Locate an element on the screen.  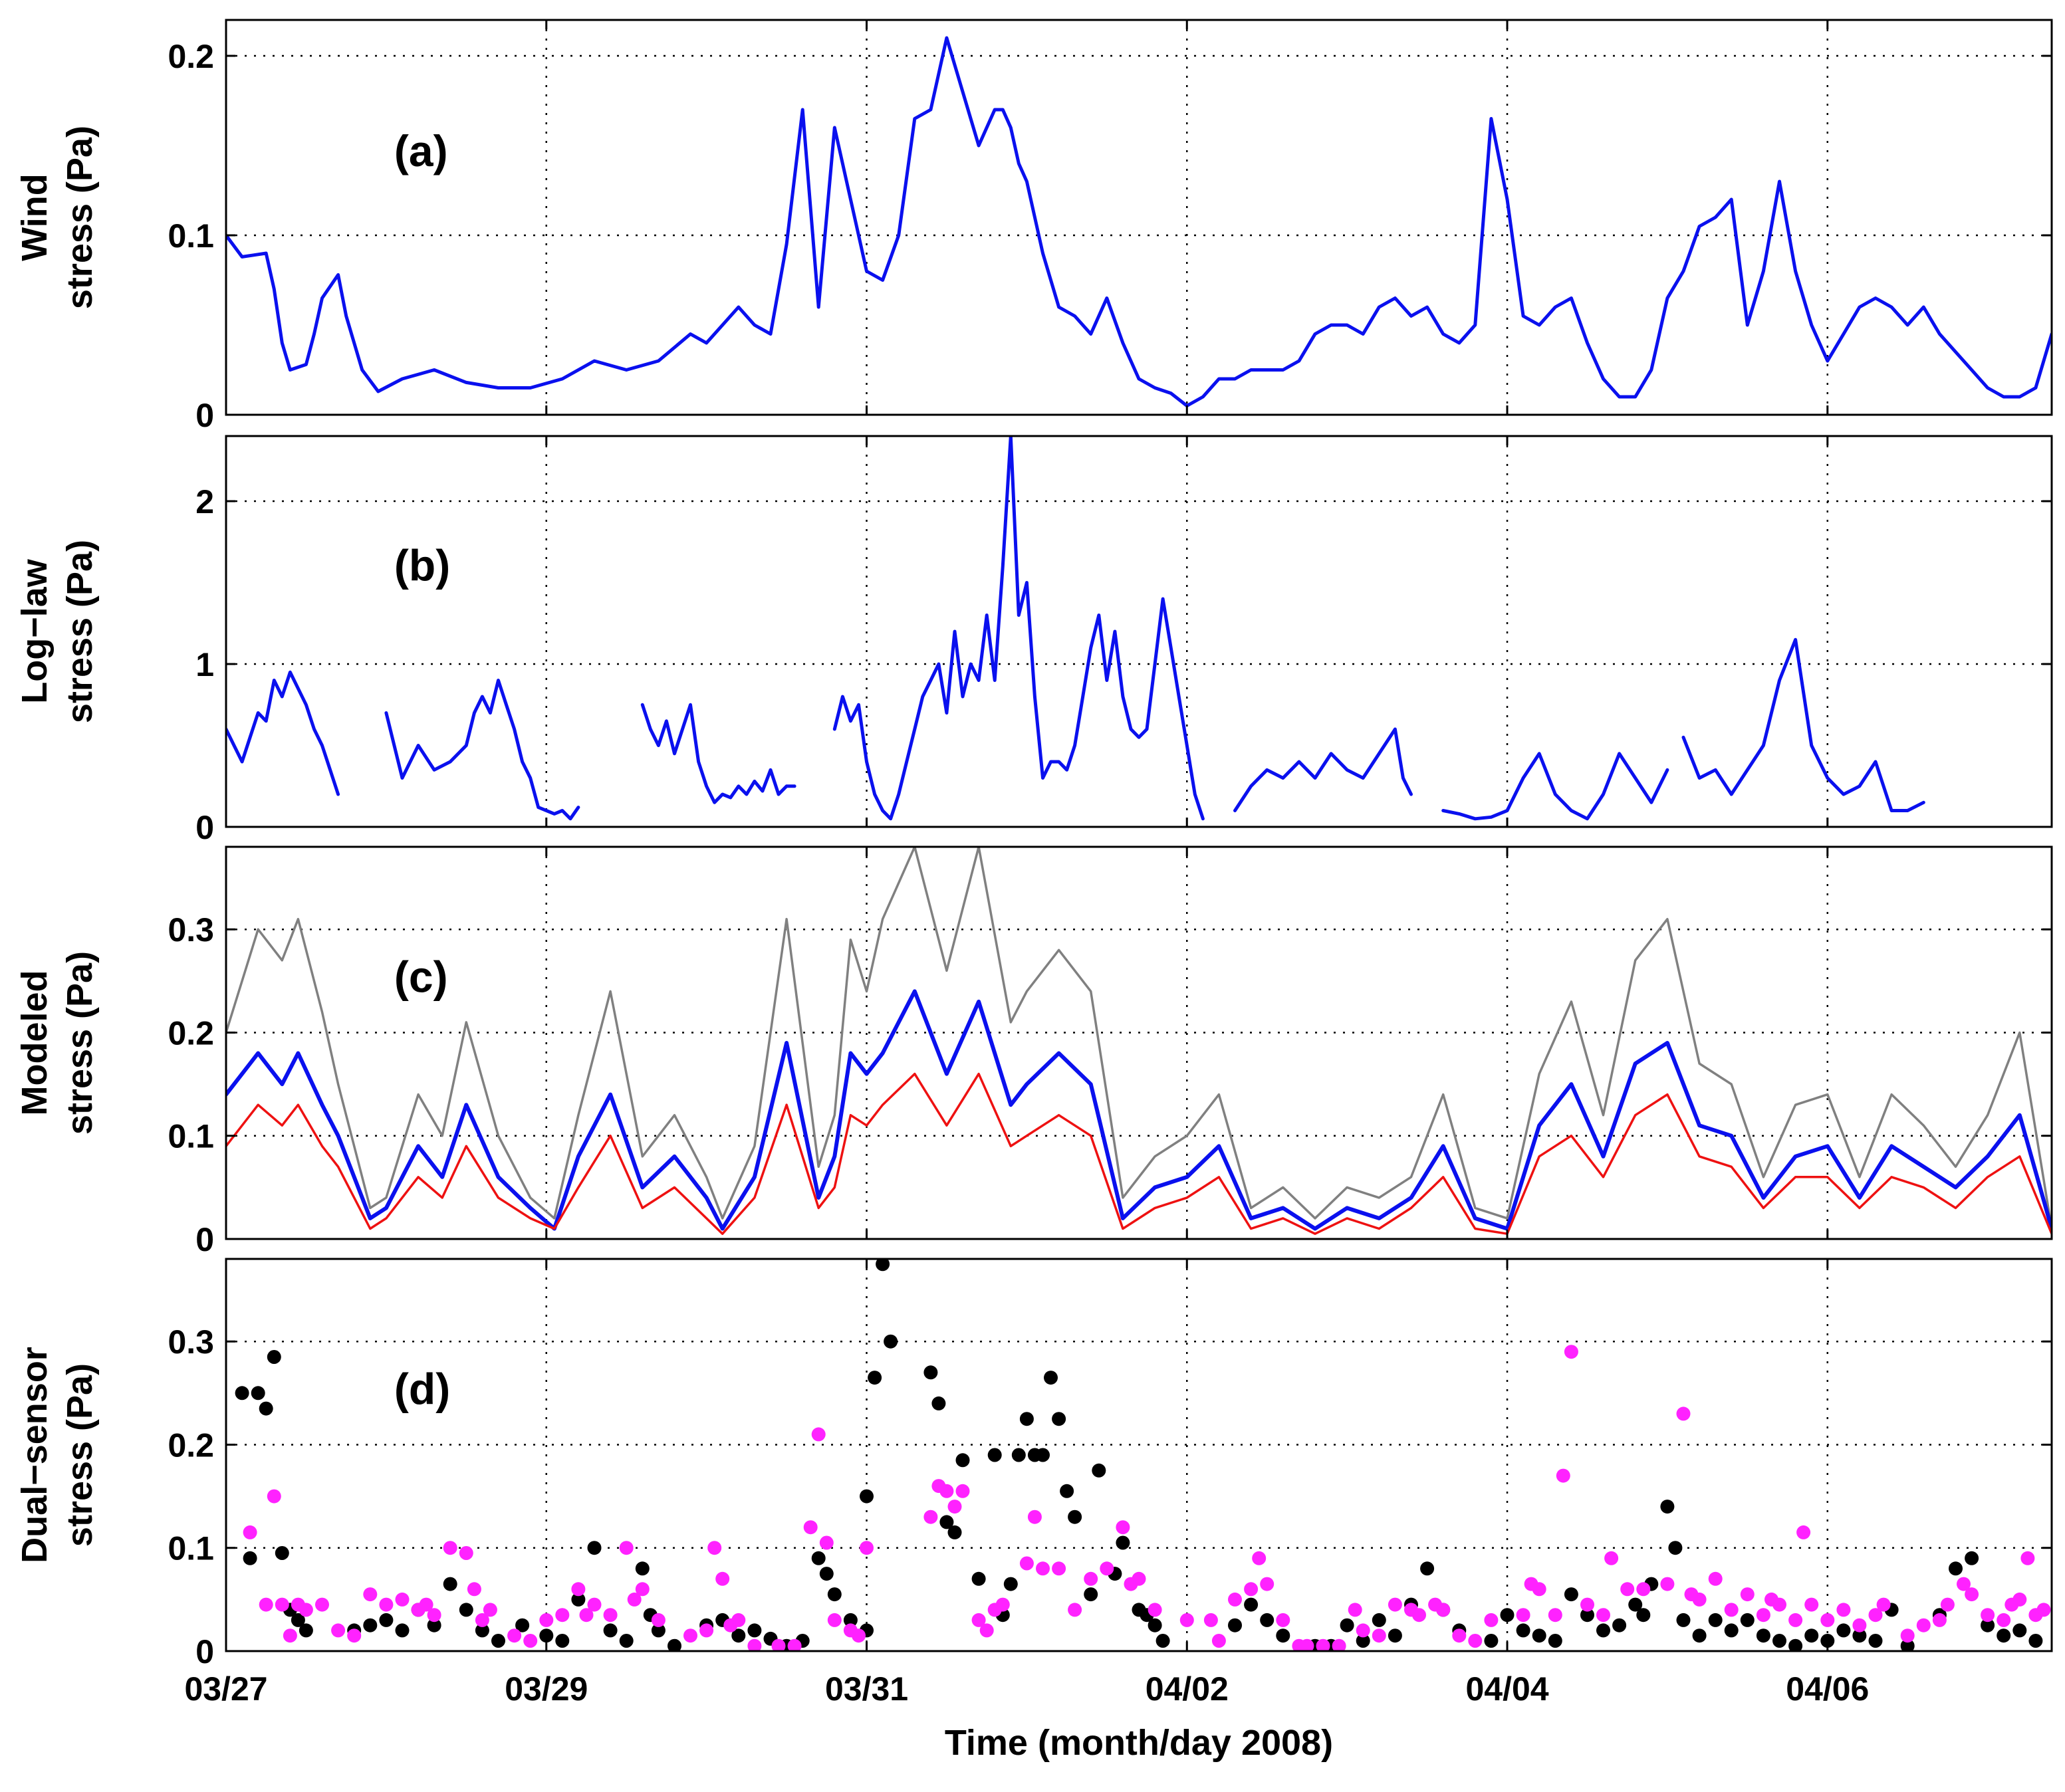
panel-label: (a) is located at coordinates (421, 150).